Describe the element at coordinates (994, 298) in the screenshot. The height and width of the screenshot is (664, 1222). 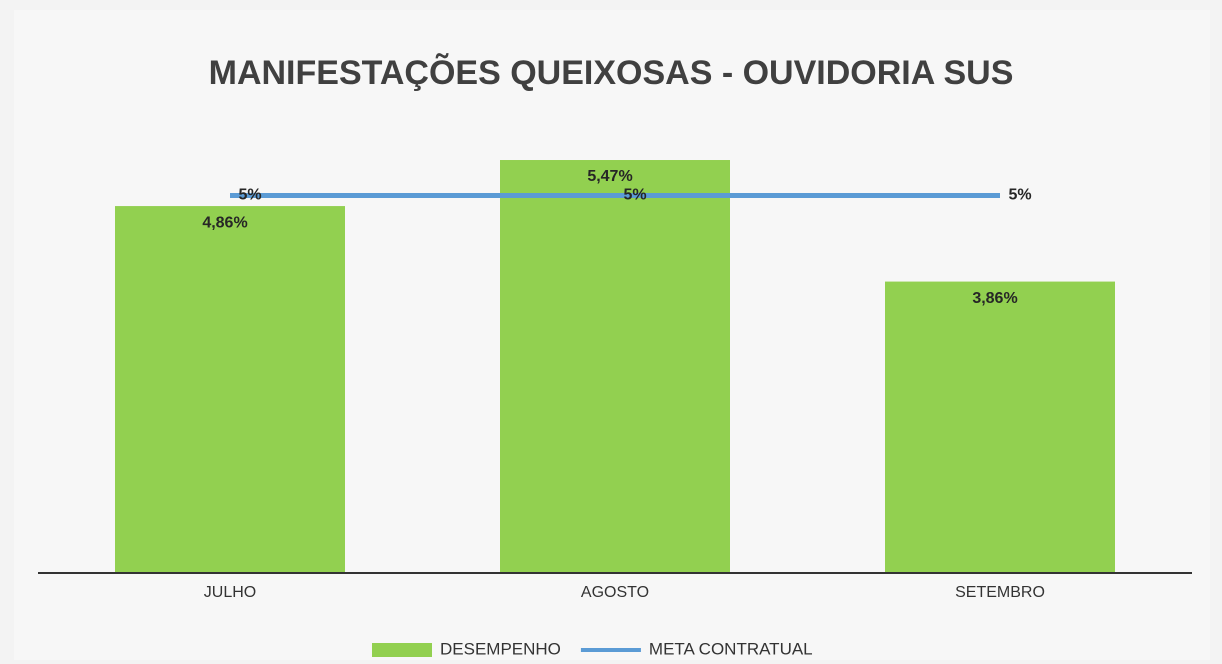
I see `bar-value-label: 3,86%` at that location.